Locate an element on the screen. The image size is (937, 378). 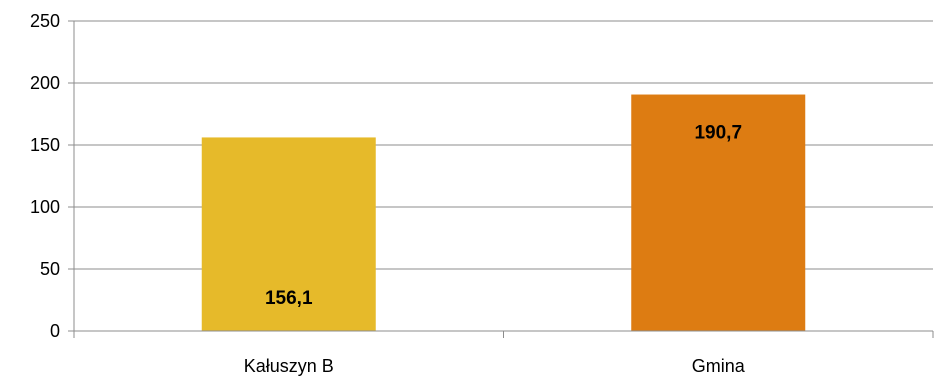
y-tick-label: 0 is located at coordinates (55, 331).